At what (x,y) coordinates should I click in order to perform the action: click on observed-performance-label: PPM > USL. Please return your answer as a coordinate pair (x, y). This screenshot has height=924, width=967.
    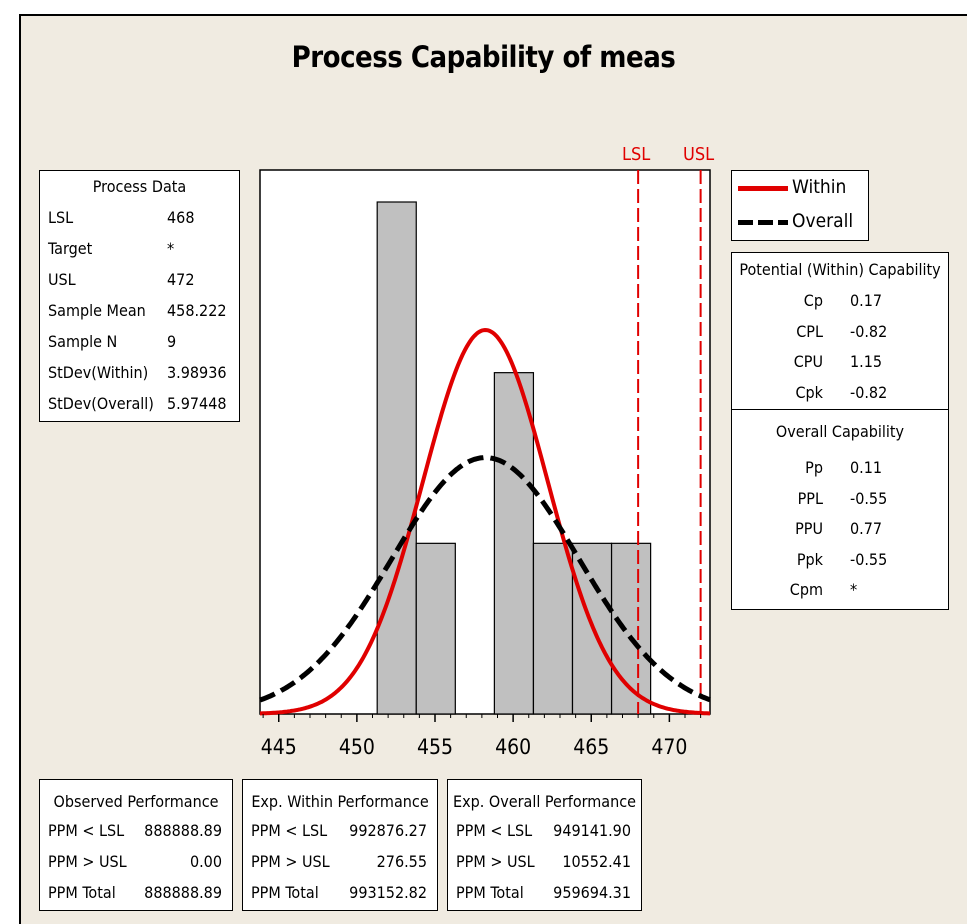
    Looking at the image, I should click on (87, 861).